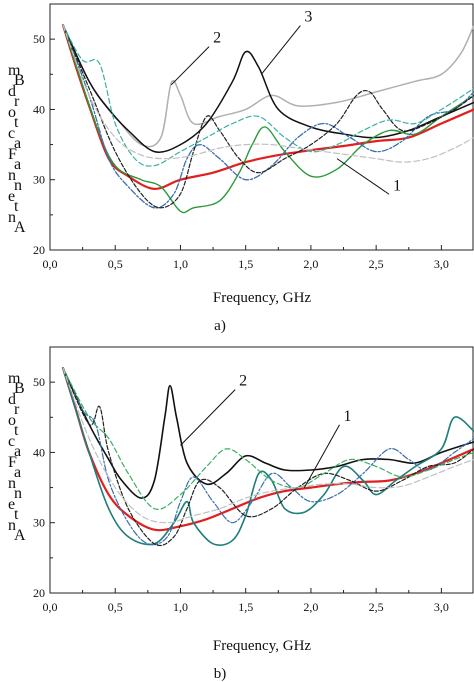 The height and width of the screenshot is (682, 474). What do you see at coordinates (220, 674) in the screenshot?
I see `panel-label: b)` at bounding box center [220, 674].